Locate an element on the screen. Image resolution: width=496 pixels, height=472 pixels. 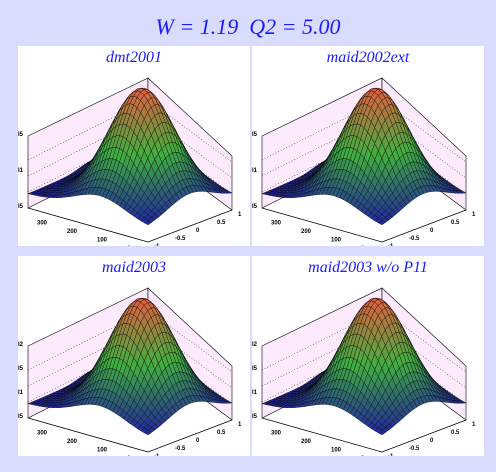
panel-title: dmt2001 is located at coordinates (134, 57).